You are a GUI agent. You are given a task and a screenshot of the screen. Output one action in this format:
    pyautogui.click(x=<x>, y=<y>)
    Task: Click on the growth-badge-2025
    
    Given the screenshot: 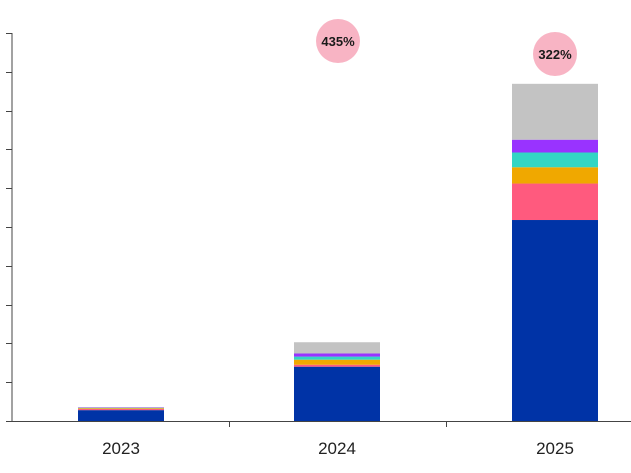 What is the action you would take?
    pyautogui.click(x=555, y=54)
    